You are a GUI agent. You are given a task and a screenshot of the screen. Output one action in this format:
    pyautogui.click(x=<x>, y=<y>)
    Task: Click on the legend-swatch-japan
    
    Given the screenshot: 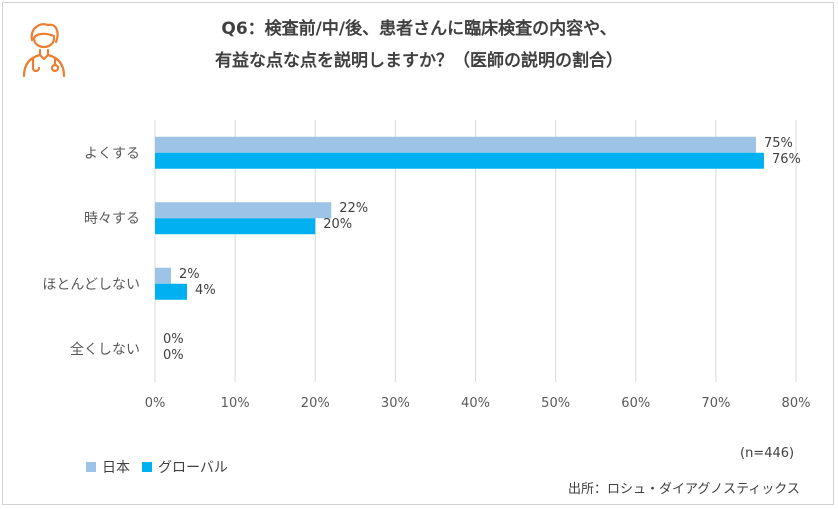 What is the action you would take?
    pyautogui.click(x=91, y=467)
    